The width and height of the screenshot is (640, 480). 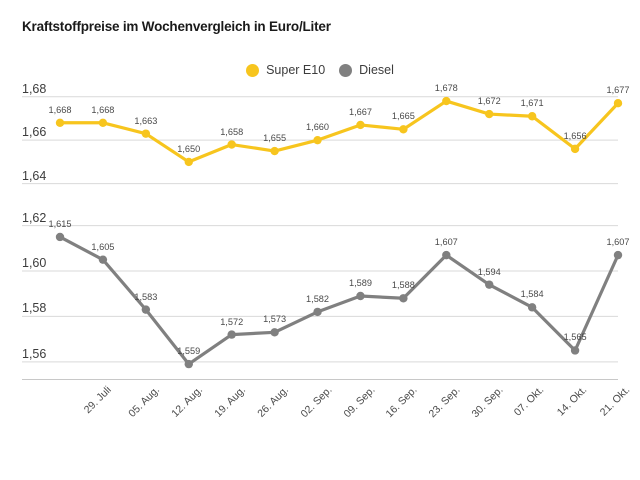 I want to click on x-axis-tick-label: 09. Sep., so click(x=359, y=402).